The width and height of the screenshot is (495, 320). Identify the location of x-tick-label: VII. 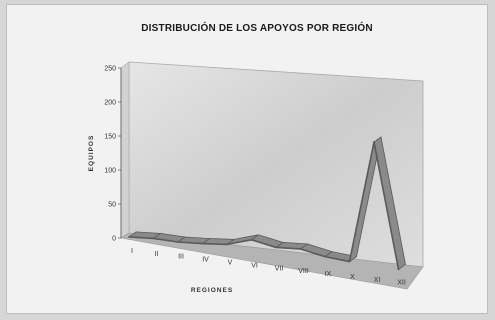
(279, 268).